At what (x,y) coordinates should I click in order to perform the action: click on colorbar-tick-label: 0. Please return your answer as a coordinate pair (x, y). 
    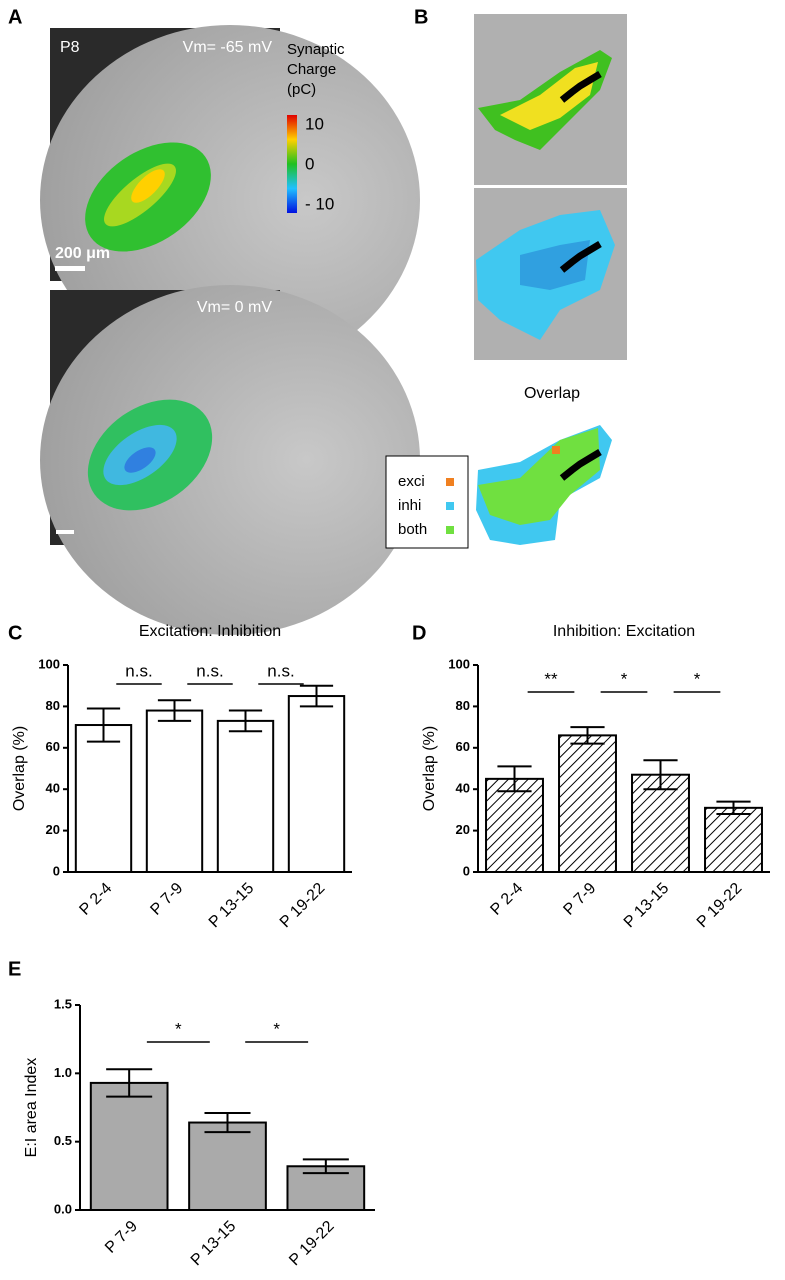
    Looking at the image, I should click on (309, 163).